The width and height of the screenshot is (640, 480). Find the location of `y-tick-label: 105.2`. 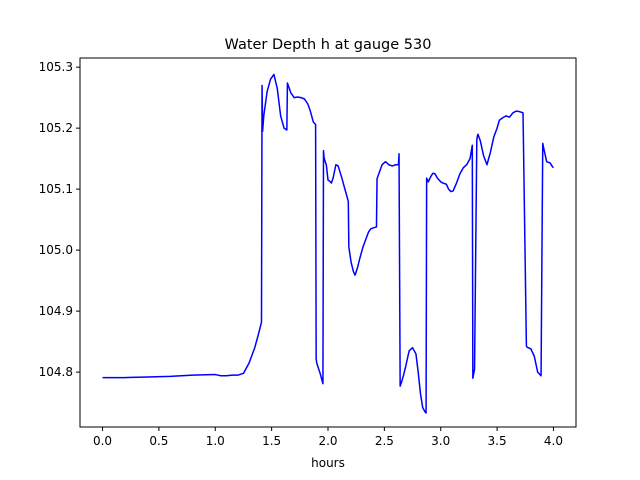

y-tick-label: 105.2 is located at coordinates (56, 128).